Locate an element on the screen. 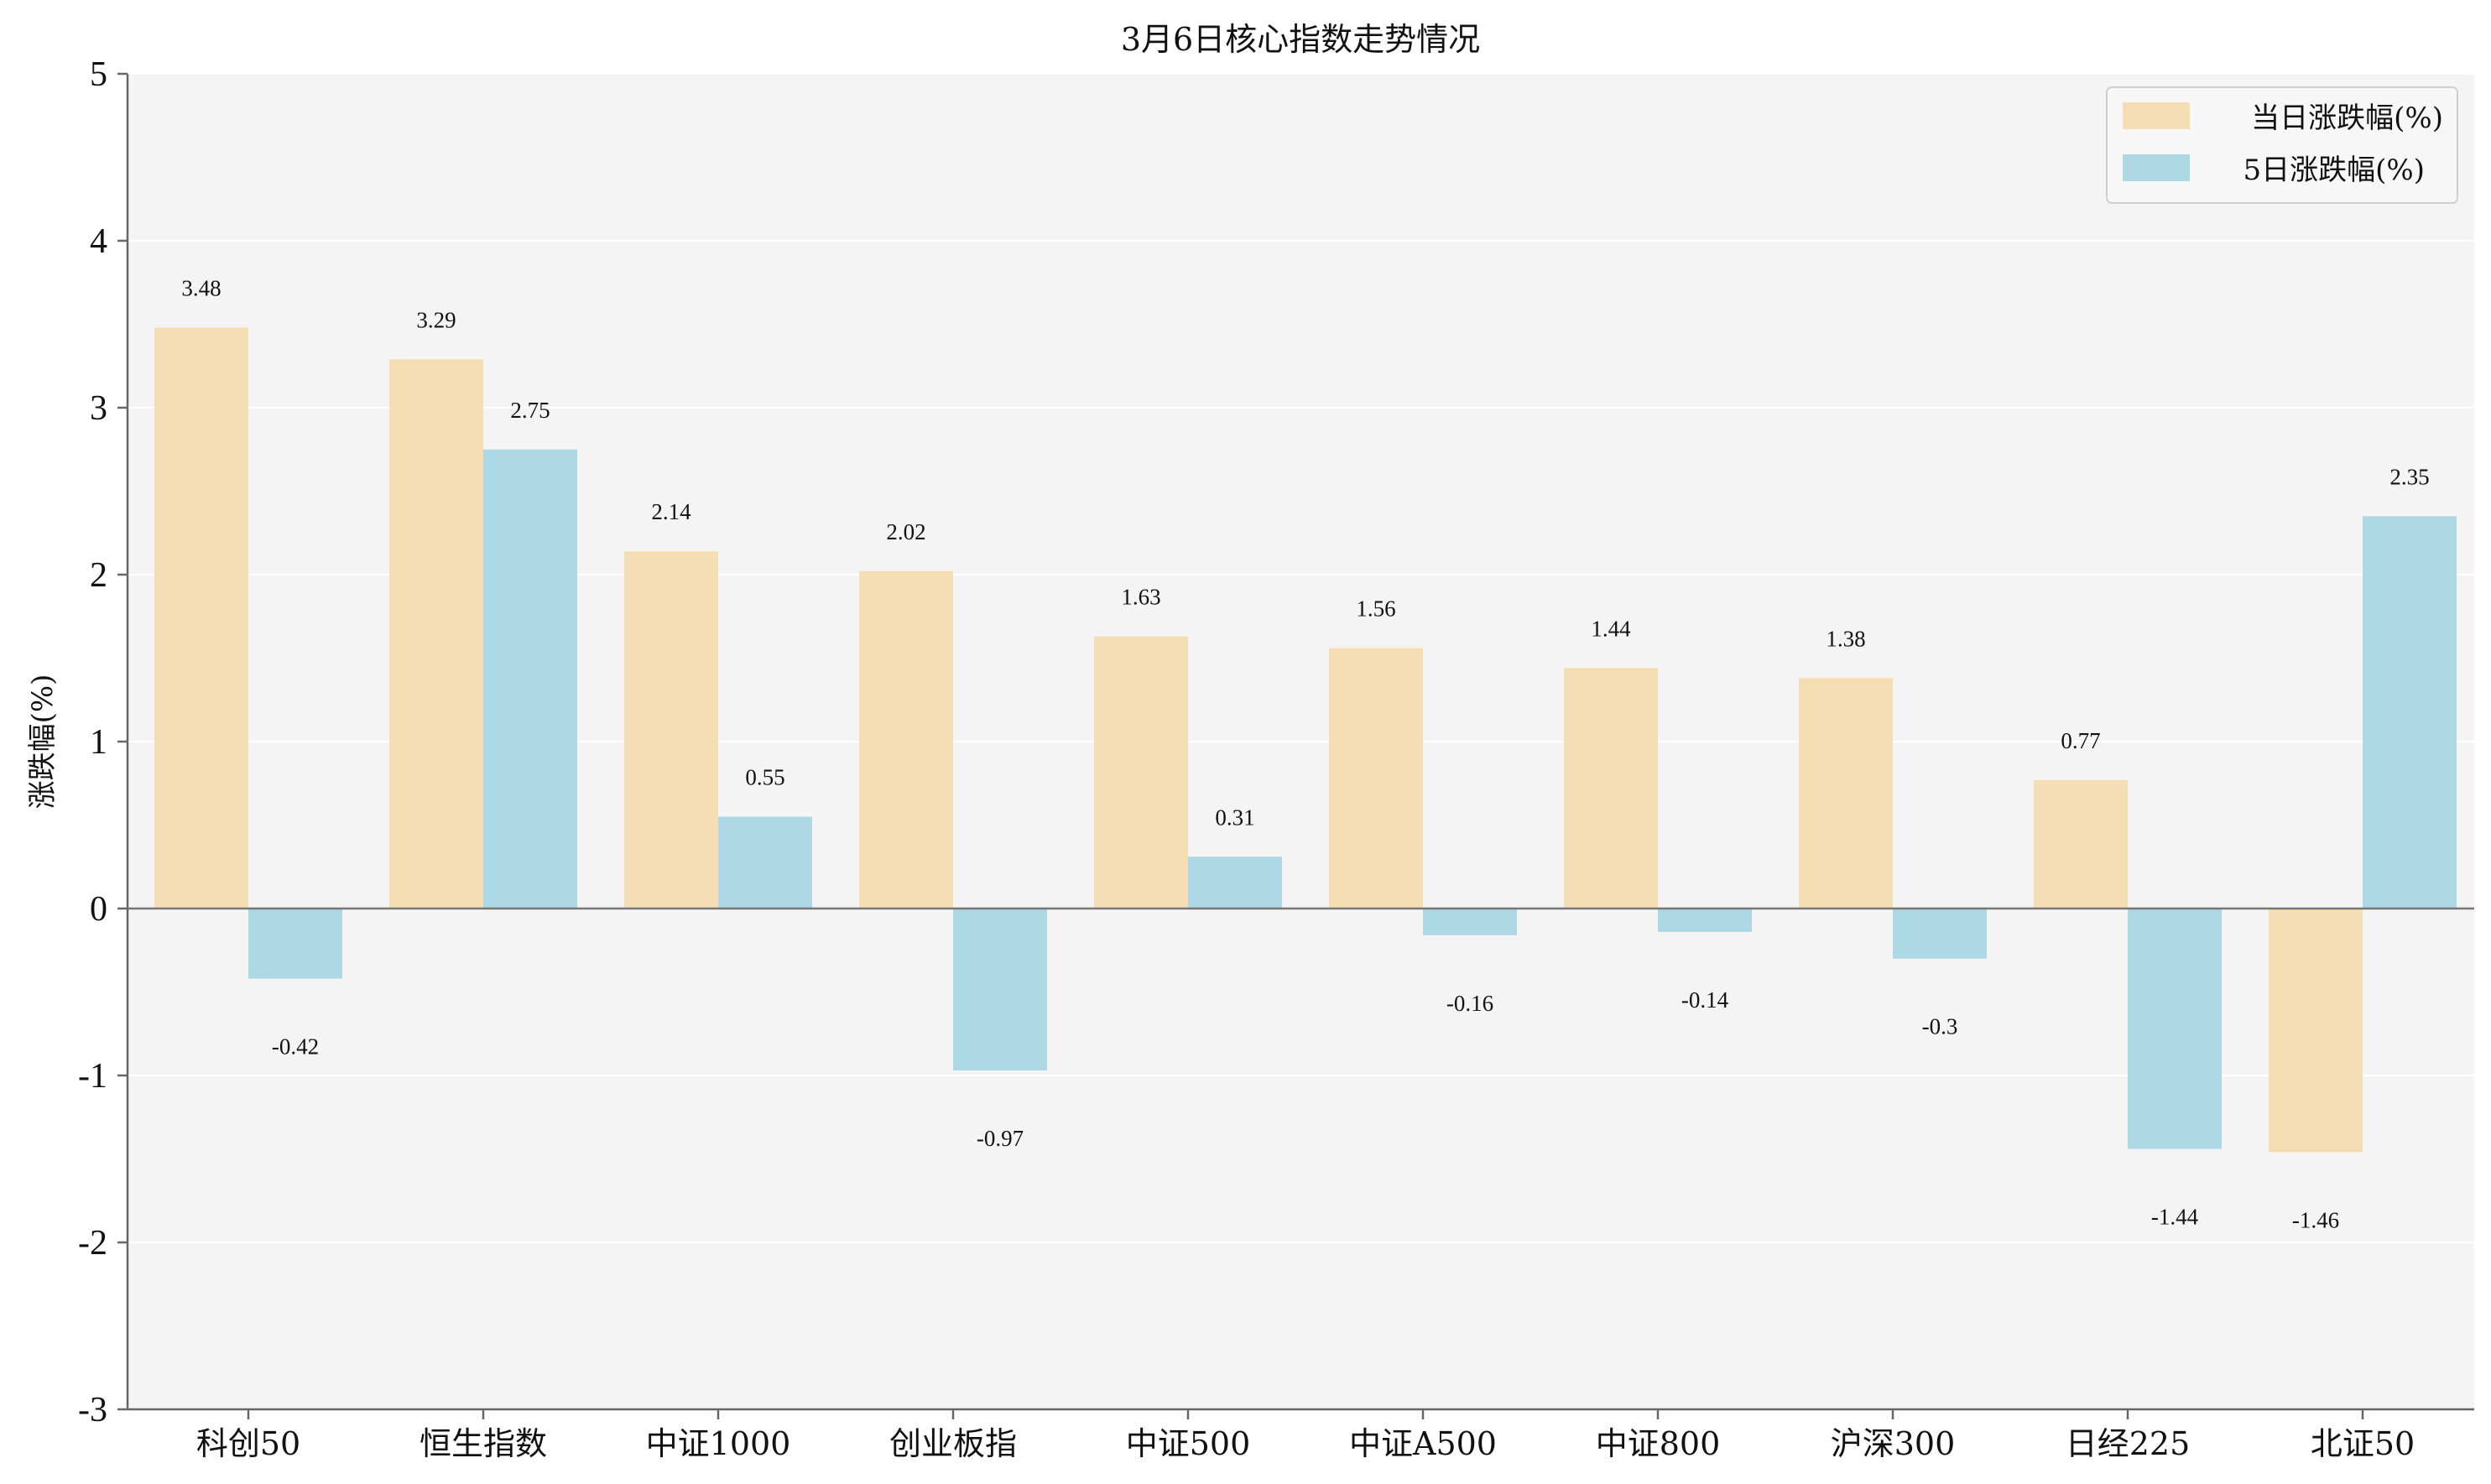  y-tick-label: 1 is located at coordinates (99, 742).